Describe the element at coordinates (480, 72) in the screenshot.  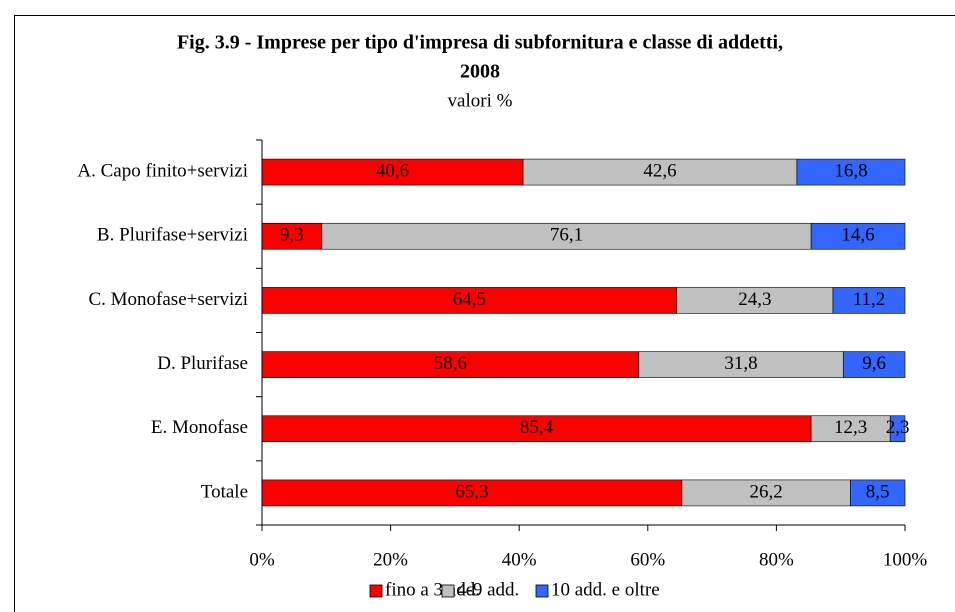
I see `chart-title: 2008` at that location.